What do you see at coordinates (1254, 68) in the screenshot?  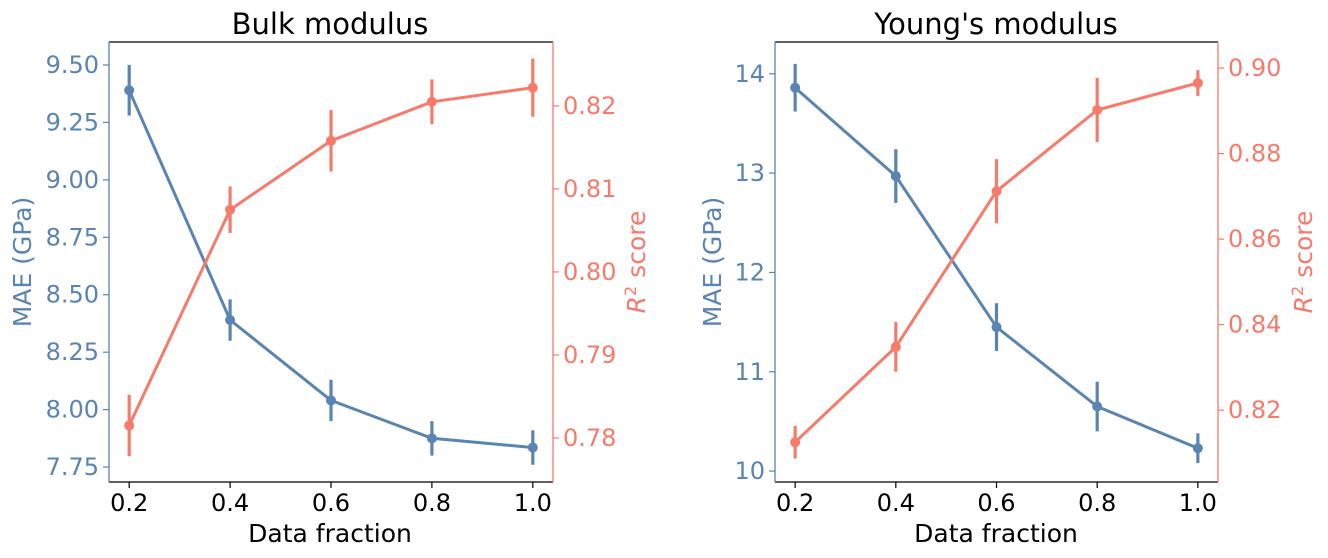 I see `right-y-tick-label: 0.90` at bounding box center [1254, 68].